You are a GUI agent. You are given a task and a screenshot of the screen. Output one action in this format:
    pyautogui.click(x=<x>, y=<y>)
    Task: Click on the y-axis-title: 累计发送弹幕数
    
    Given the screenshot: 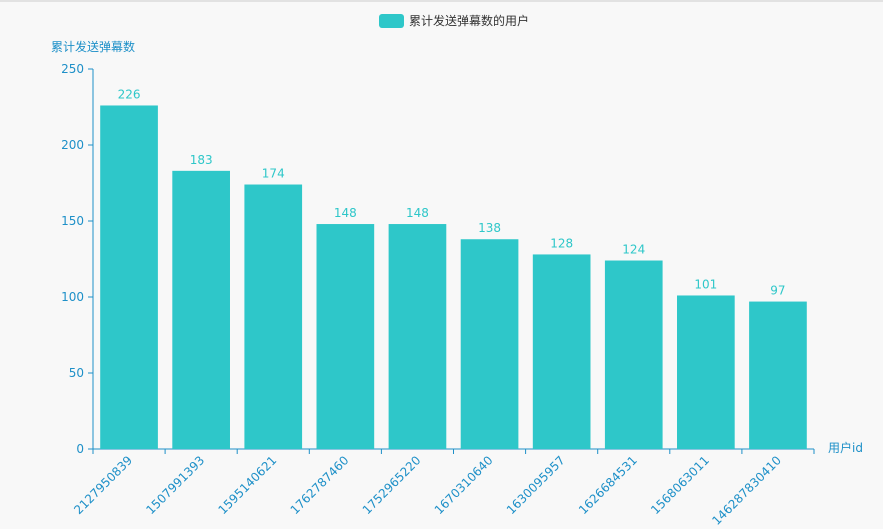 What is the action you would take?
    pyautogui.click(x=93, y=46)
    